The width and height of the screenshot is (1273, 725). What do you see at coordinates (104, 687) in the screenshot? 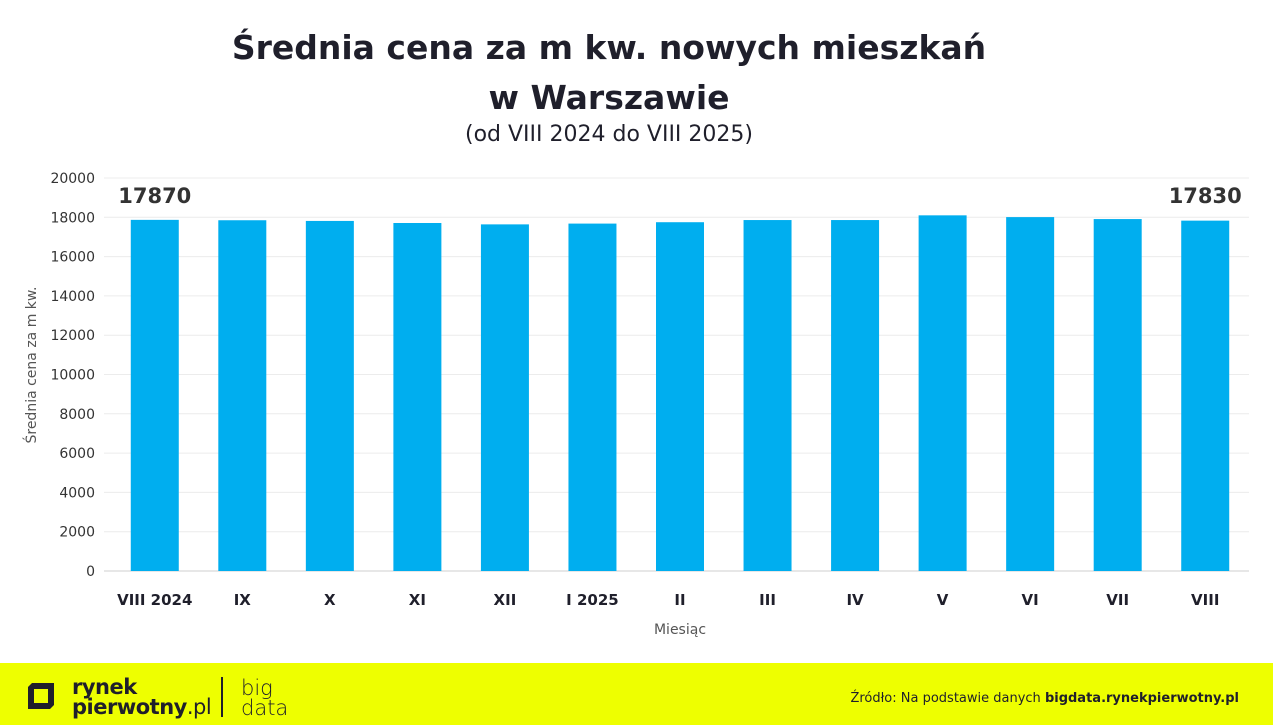
I see `logo-line1: rynek` at bounding box center [104, 687].